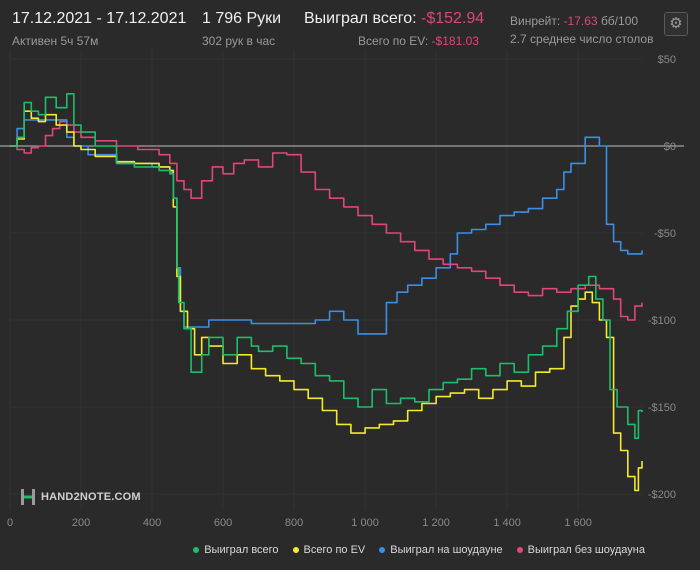 The height and width of the screenshot is (570, 700). What do you see at coordinates (662, 321) in the screenshot?
I see `y-tick-label: -$100` at bounding box center [662, 321].